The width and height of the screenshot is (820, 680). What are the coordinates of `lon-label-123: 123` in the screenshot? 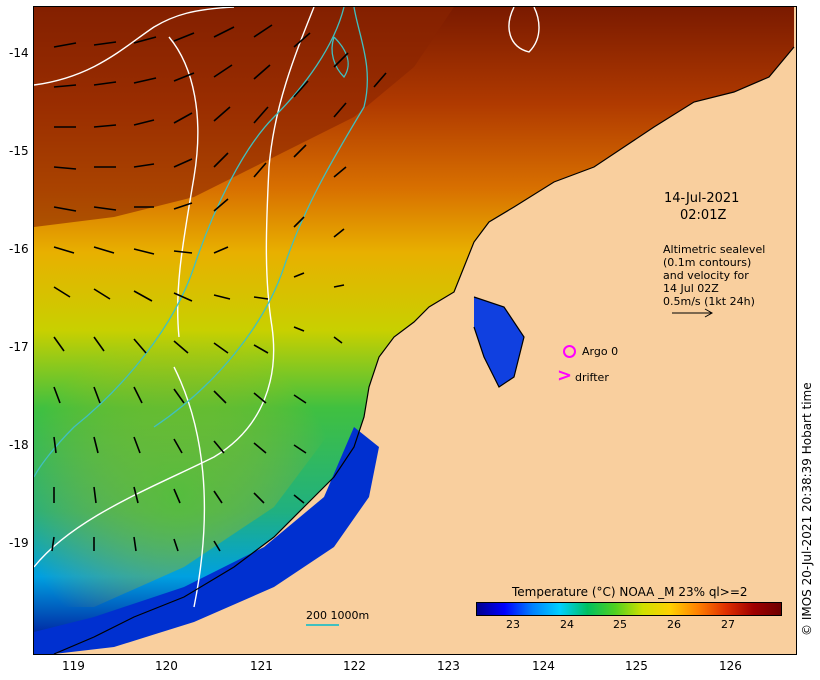 It's located at (448, 666).